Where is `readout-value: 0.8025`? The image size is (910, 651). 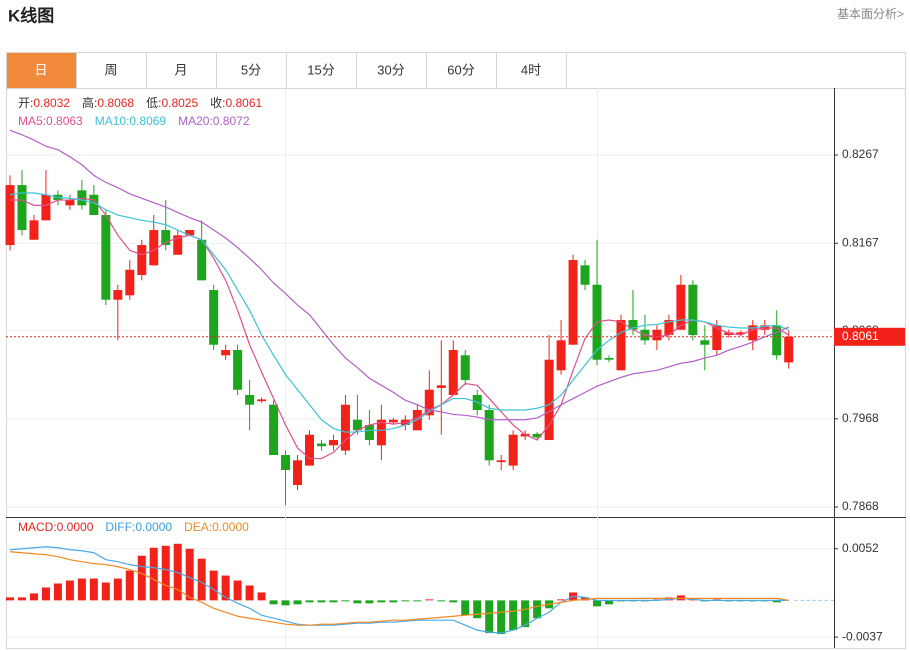 readout-value: 0.8025 is located at coordinates (179, 103).